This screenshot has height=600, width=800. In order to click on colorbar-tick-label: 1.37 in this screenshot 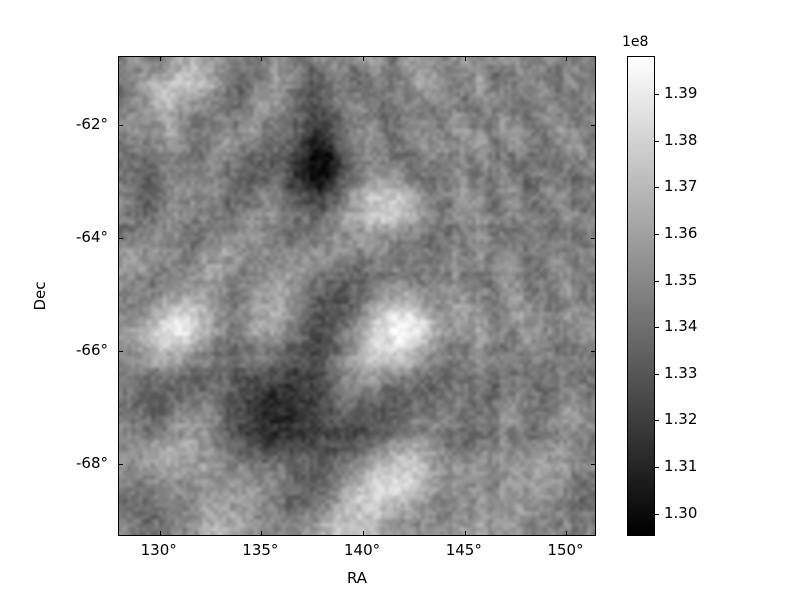, I will do `click(681, 186)`.